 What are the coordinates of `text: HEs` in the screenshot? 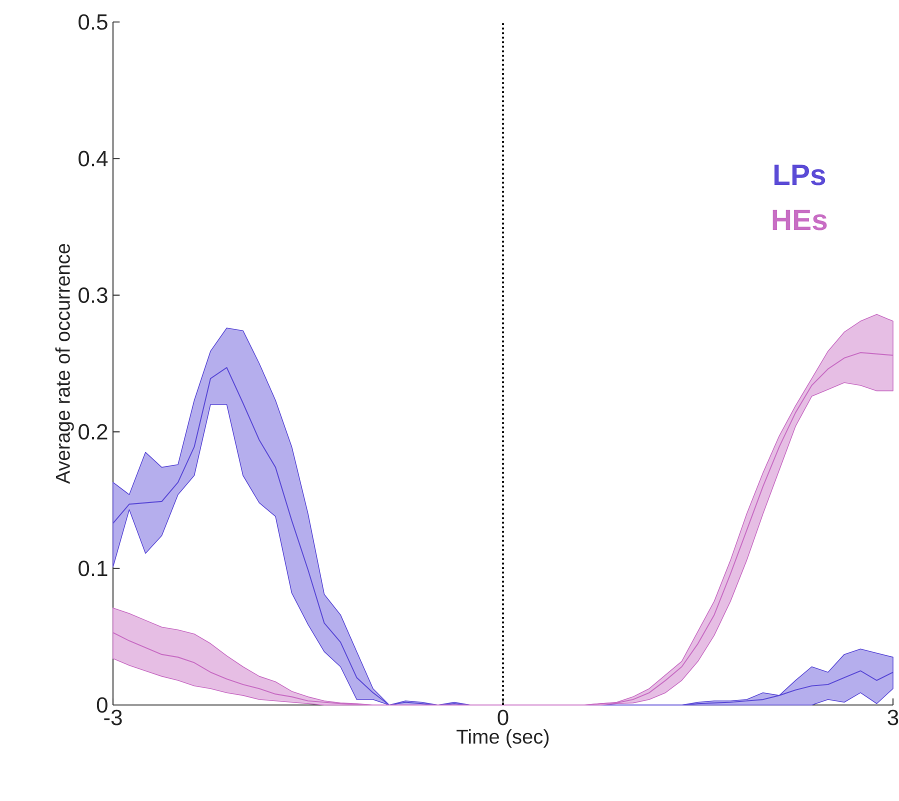 It's located at (799, 220).